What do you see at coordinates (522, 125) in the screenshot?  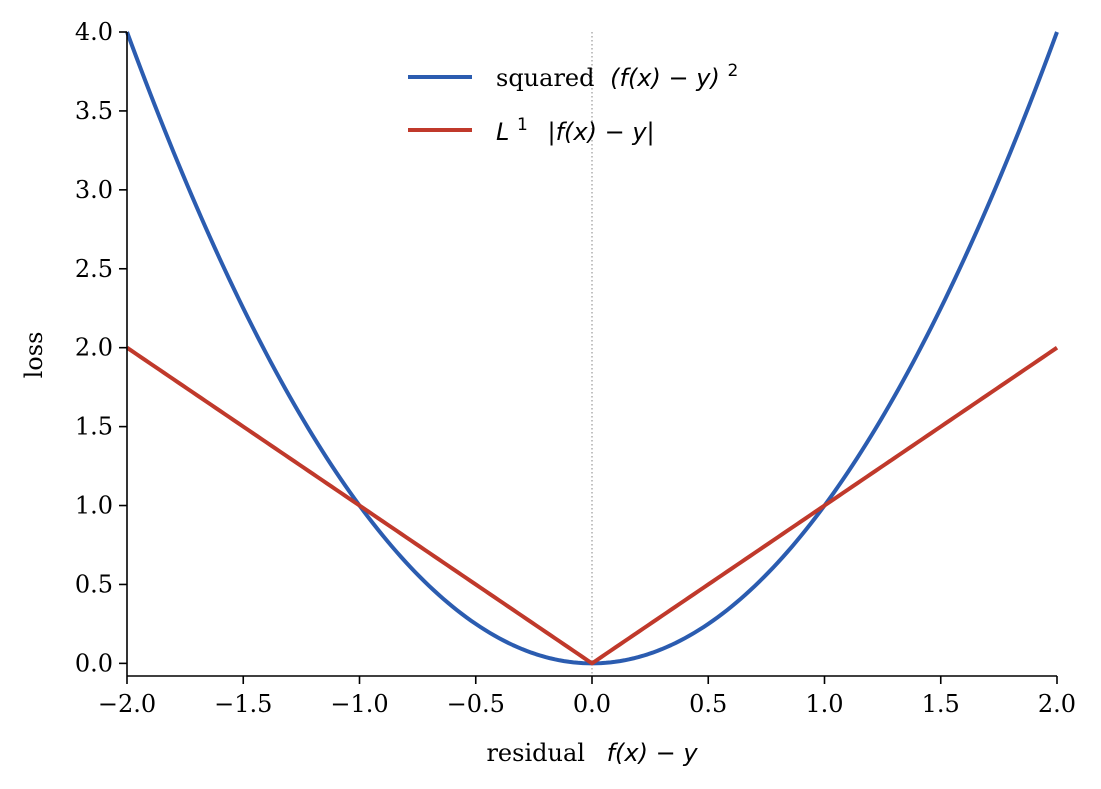 I see `legend-l1-sup: 1` at bounding box center [522, 125].